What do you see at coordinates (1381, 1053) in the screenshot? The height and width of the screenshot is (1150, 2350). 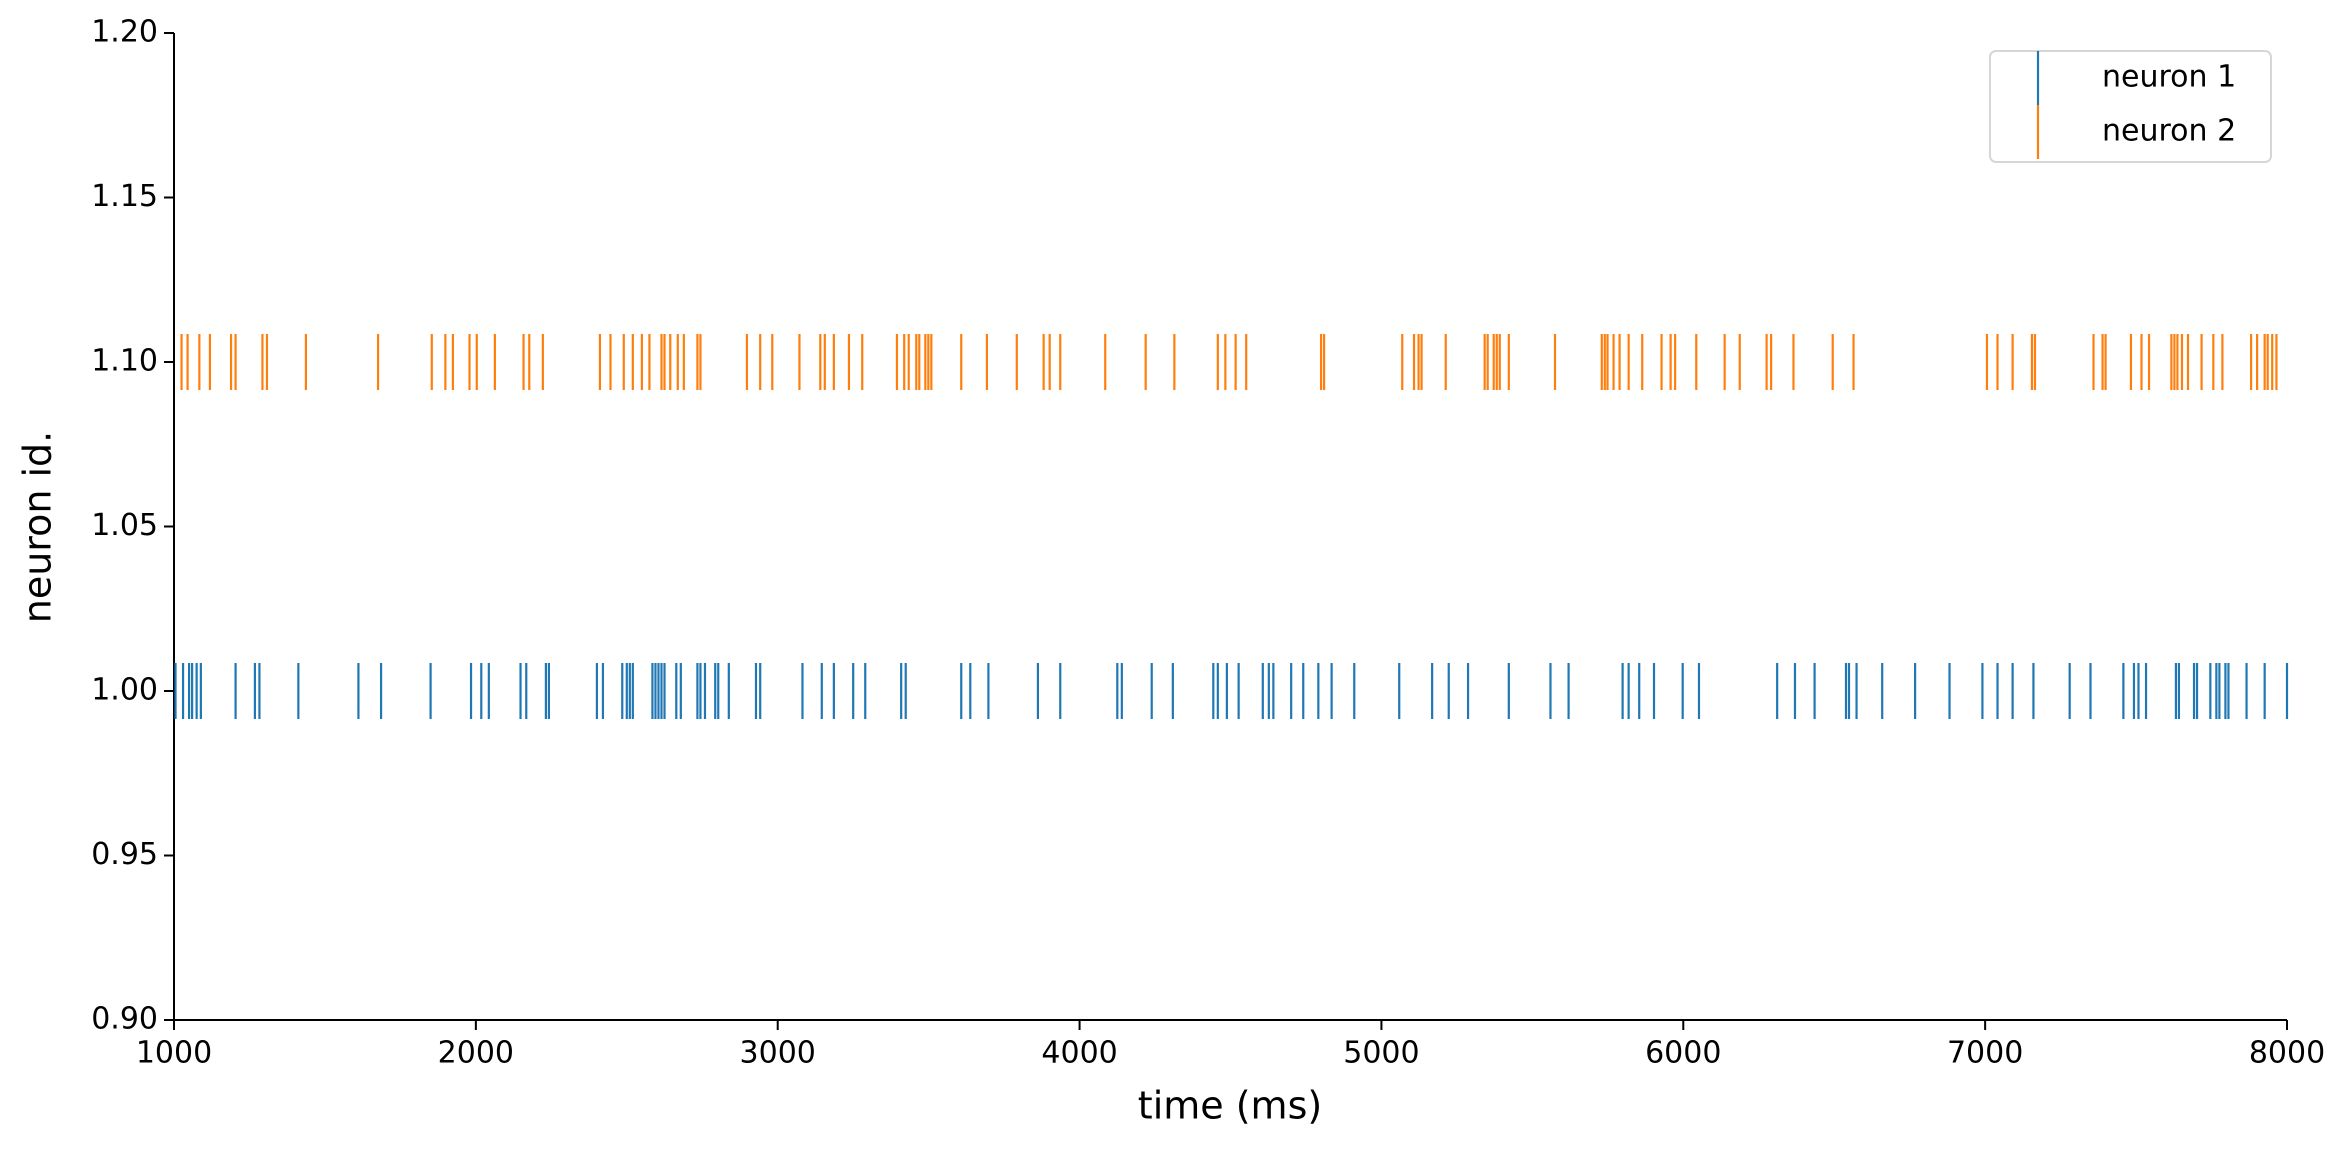 I see `x-tick-label: 5000` at bounding box center [1381, 1053].